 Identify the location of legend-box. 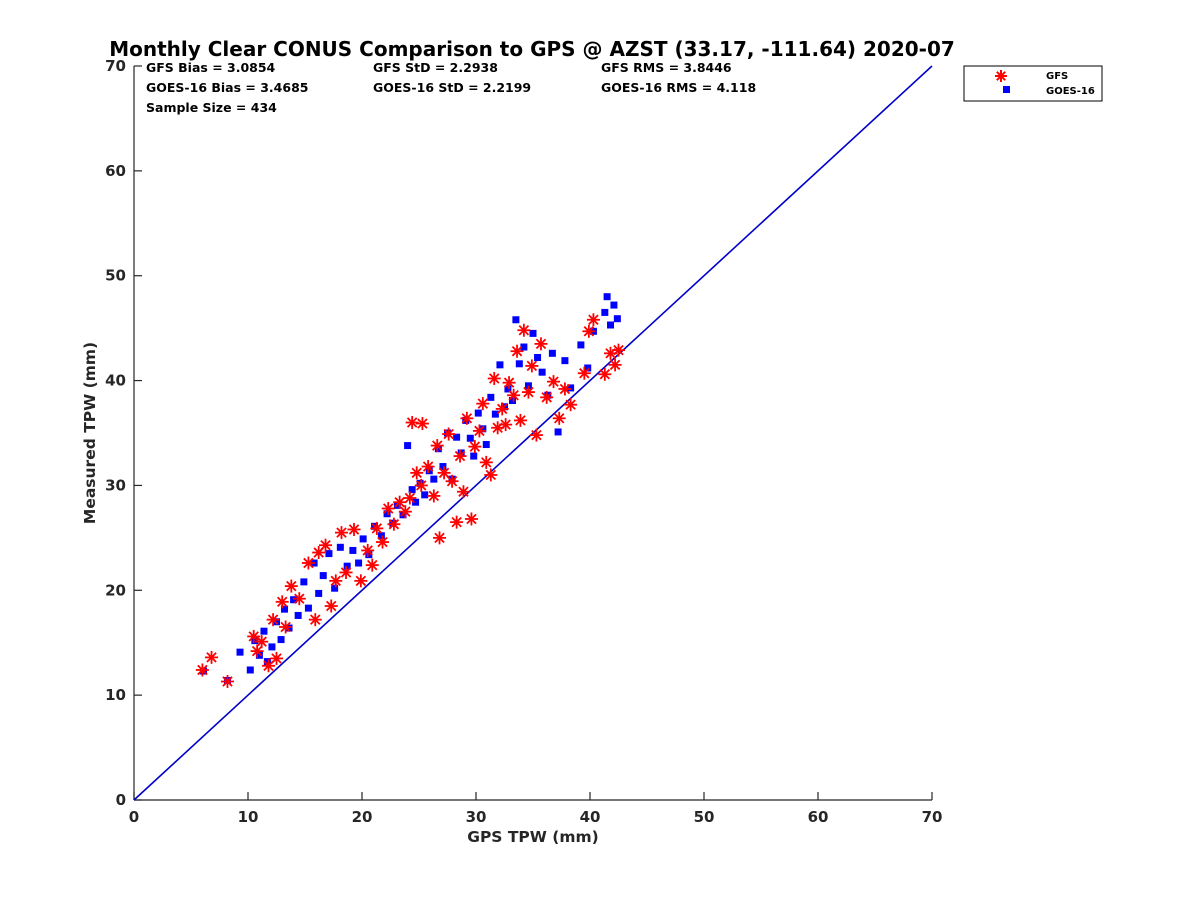
(1033, 83).